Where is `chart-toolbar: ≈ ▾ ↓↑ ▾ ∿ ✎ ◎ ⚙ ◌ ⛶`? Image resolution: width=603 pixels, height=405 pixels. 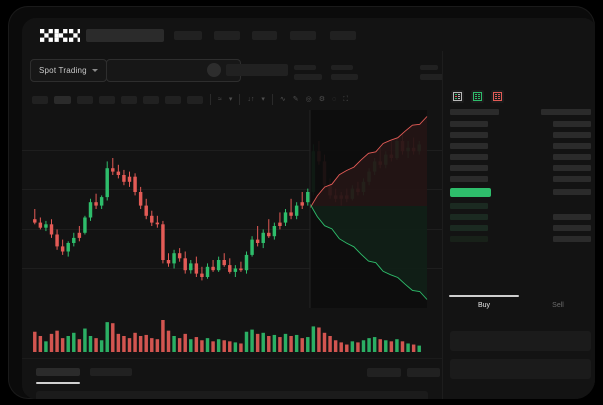
chart-toolbar: ≈ ▾ ↓↑ ▾ ∿ ✎ ◎ ⚙ ◌ ⛶ is located at coordinates (232, 100).